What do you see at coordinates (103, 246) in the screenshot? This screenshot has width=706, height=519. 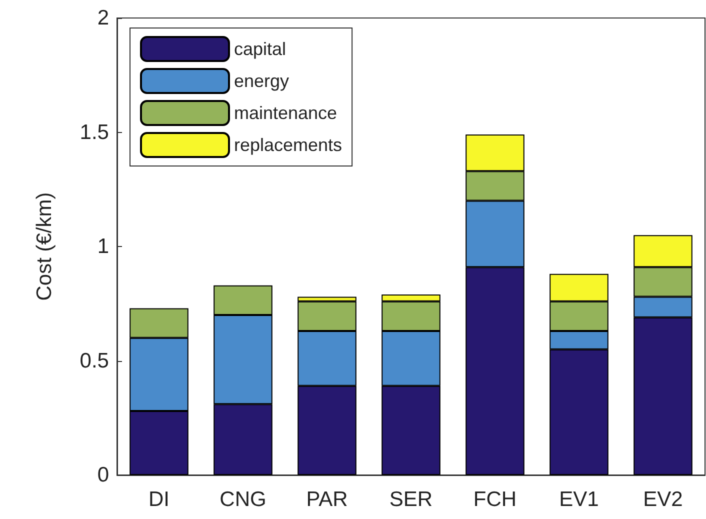 I see `y-tick-label: 1` at bounding box center [103, 246].